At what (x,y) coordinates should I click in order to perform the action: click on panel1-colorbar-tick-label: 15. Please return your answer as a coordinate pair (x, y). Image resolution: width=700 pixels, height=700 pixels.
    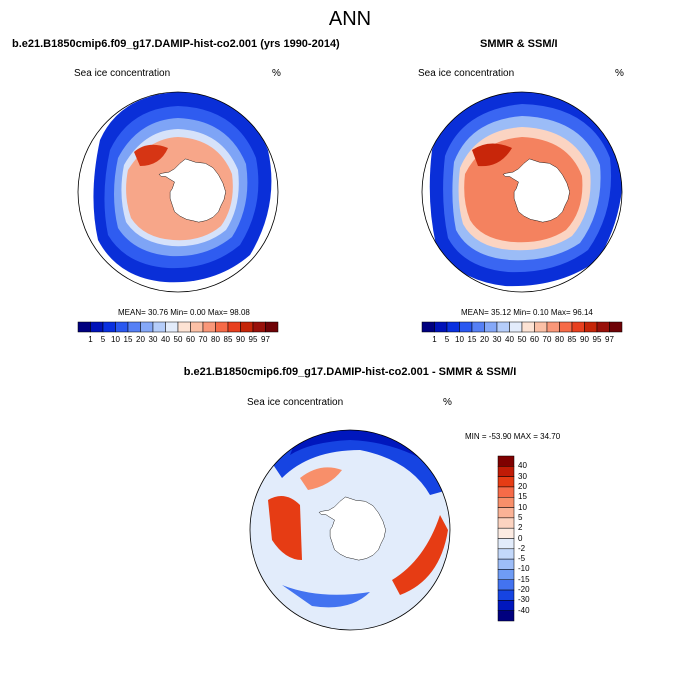
    Looking at the image, I should click on (128, 339).